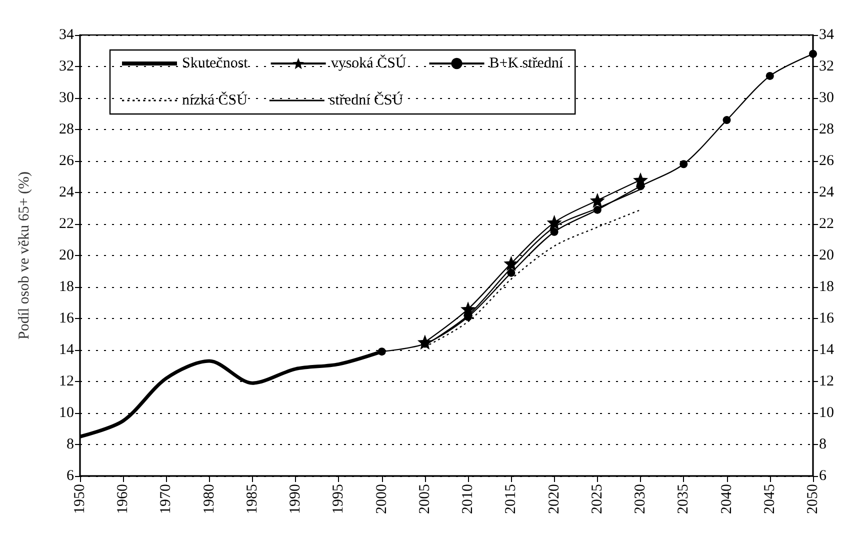 The image size is (858, 538). What do you see at coordinates (826, 318) in the screenshot?
I see `y2-tick-label: 16` at bounding box center [826, 318].